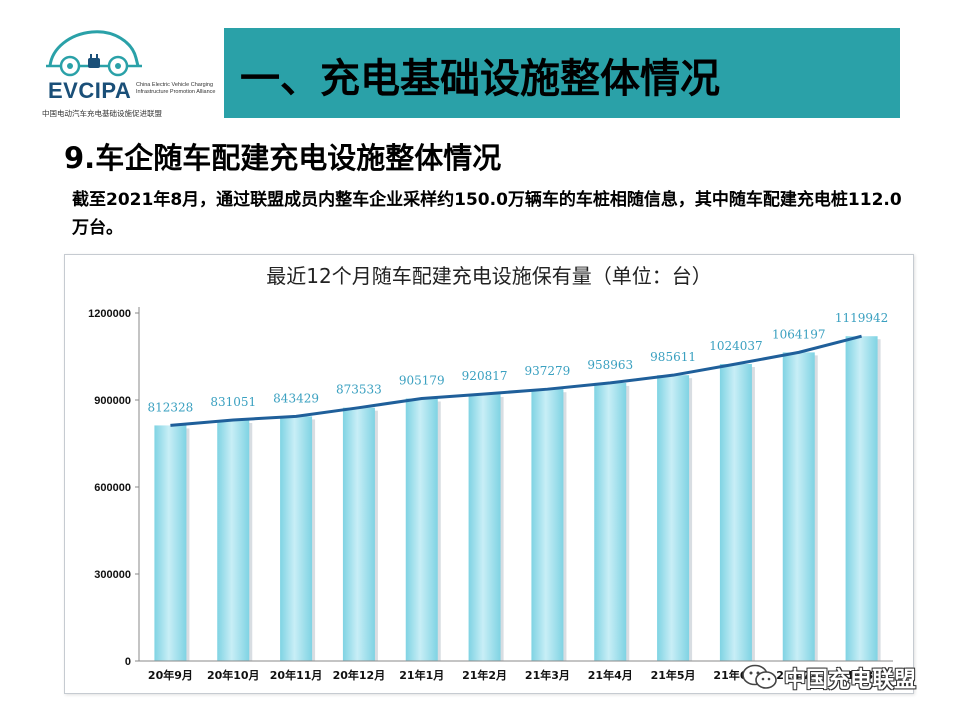 The image size is (960, 720). I want to click on wechat-icon, so click(759, 676).